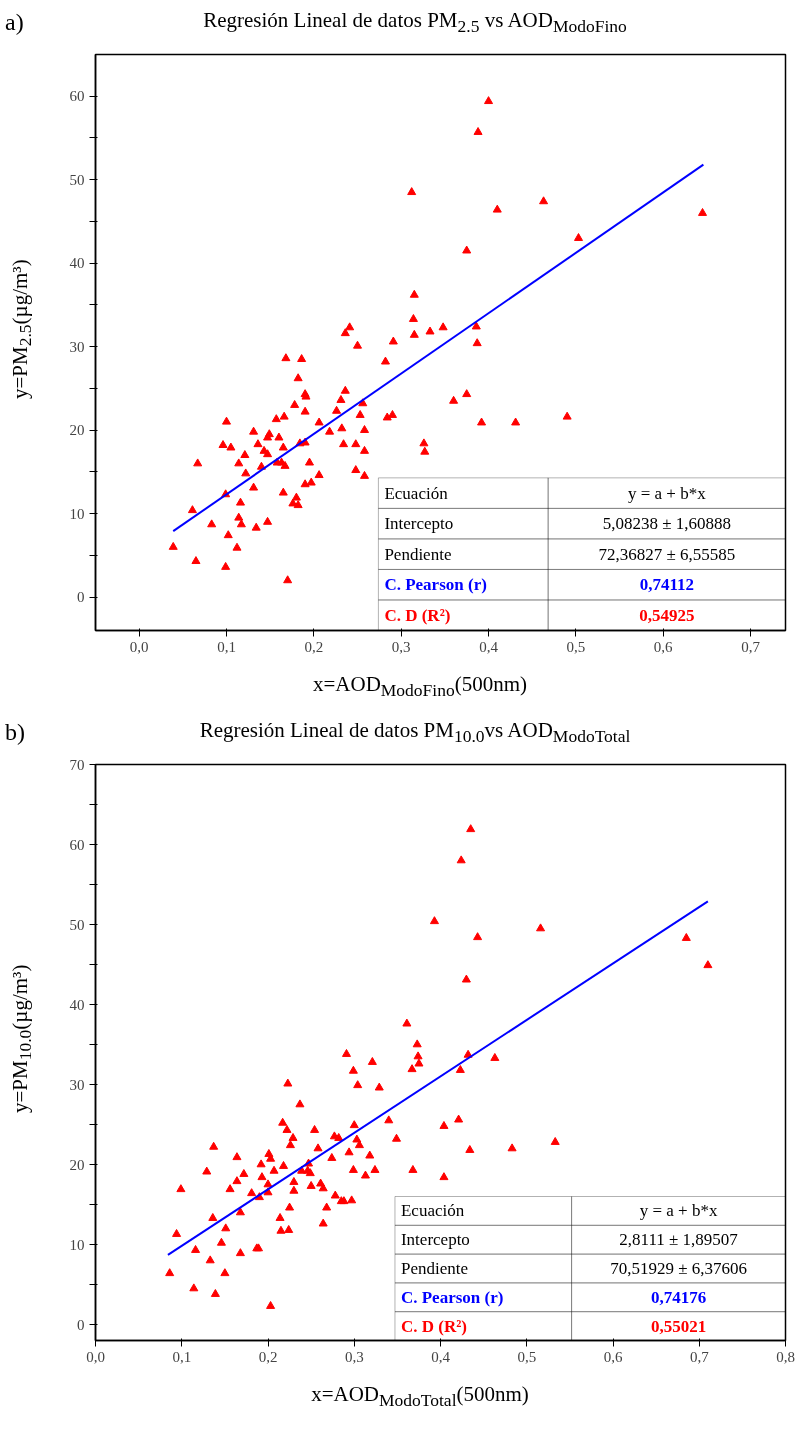 The width and height of the screenshot is (809, 1444). I want to click on annotation: 0,54925, so click(667, 615).